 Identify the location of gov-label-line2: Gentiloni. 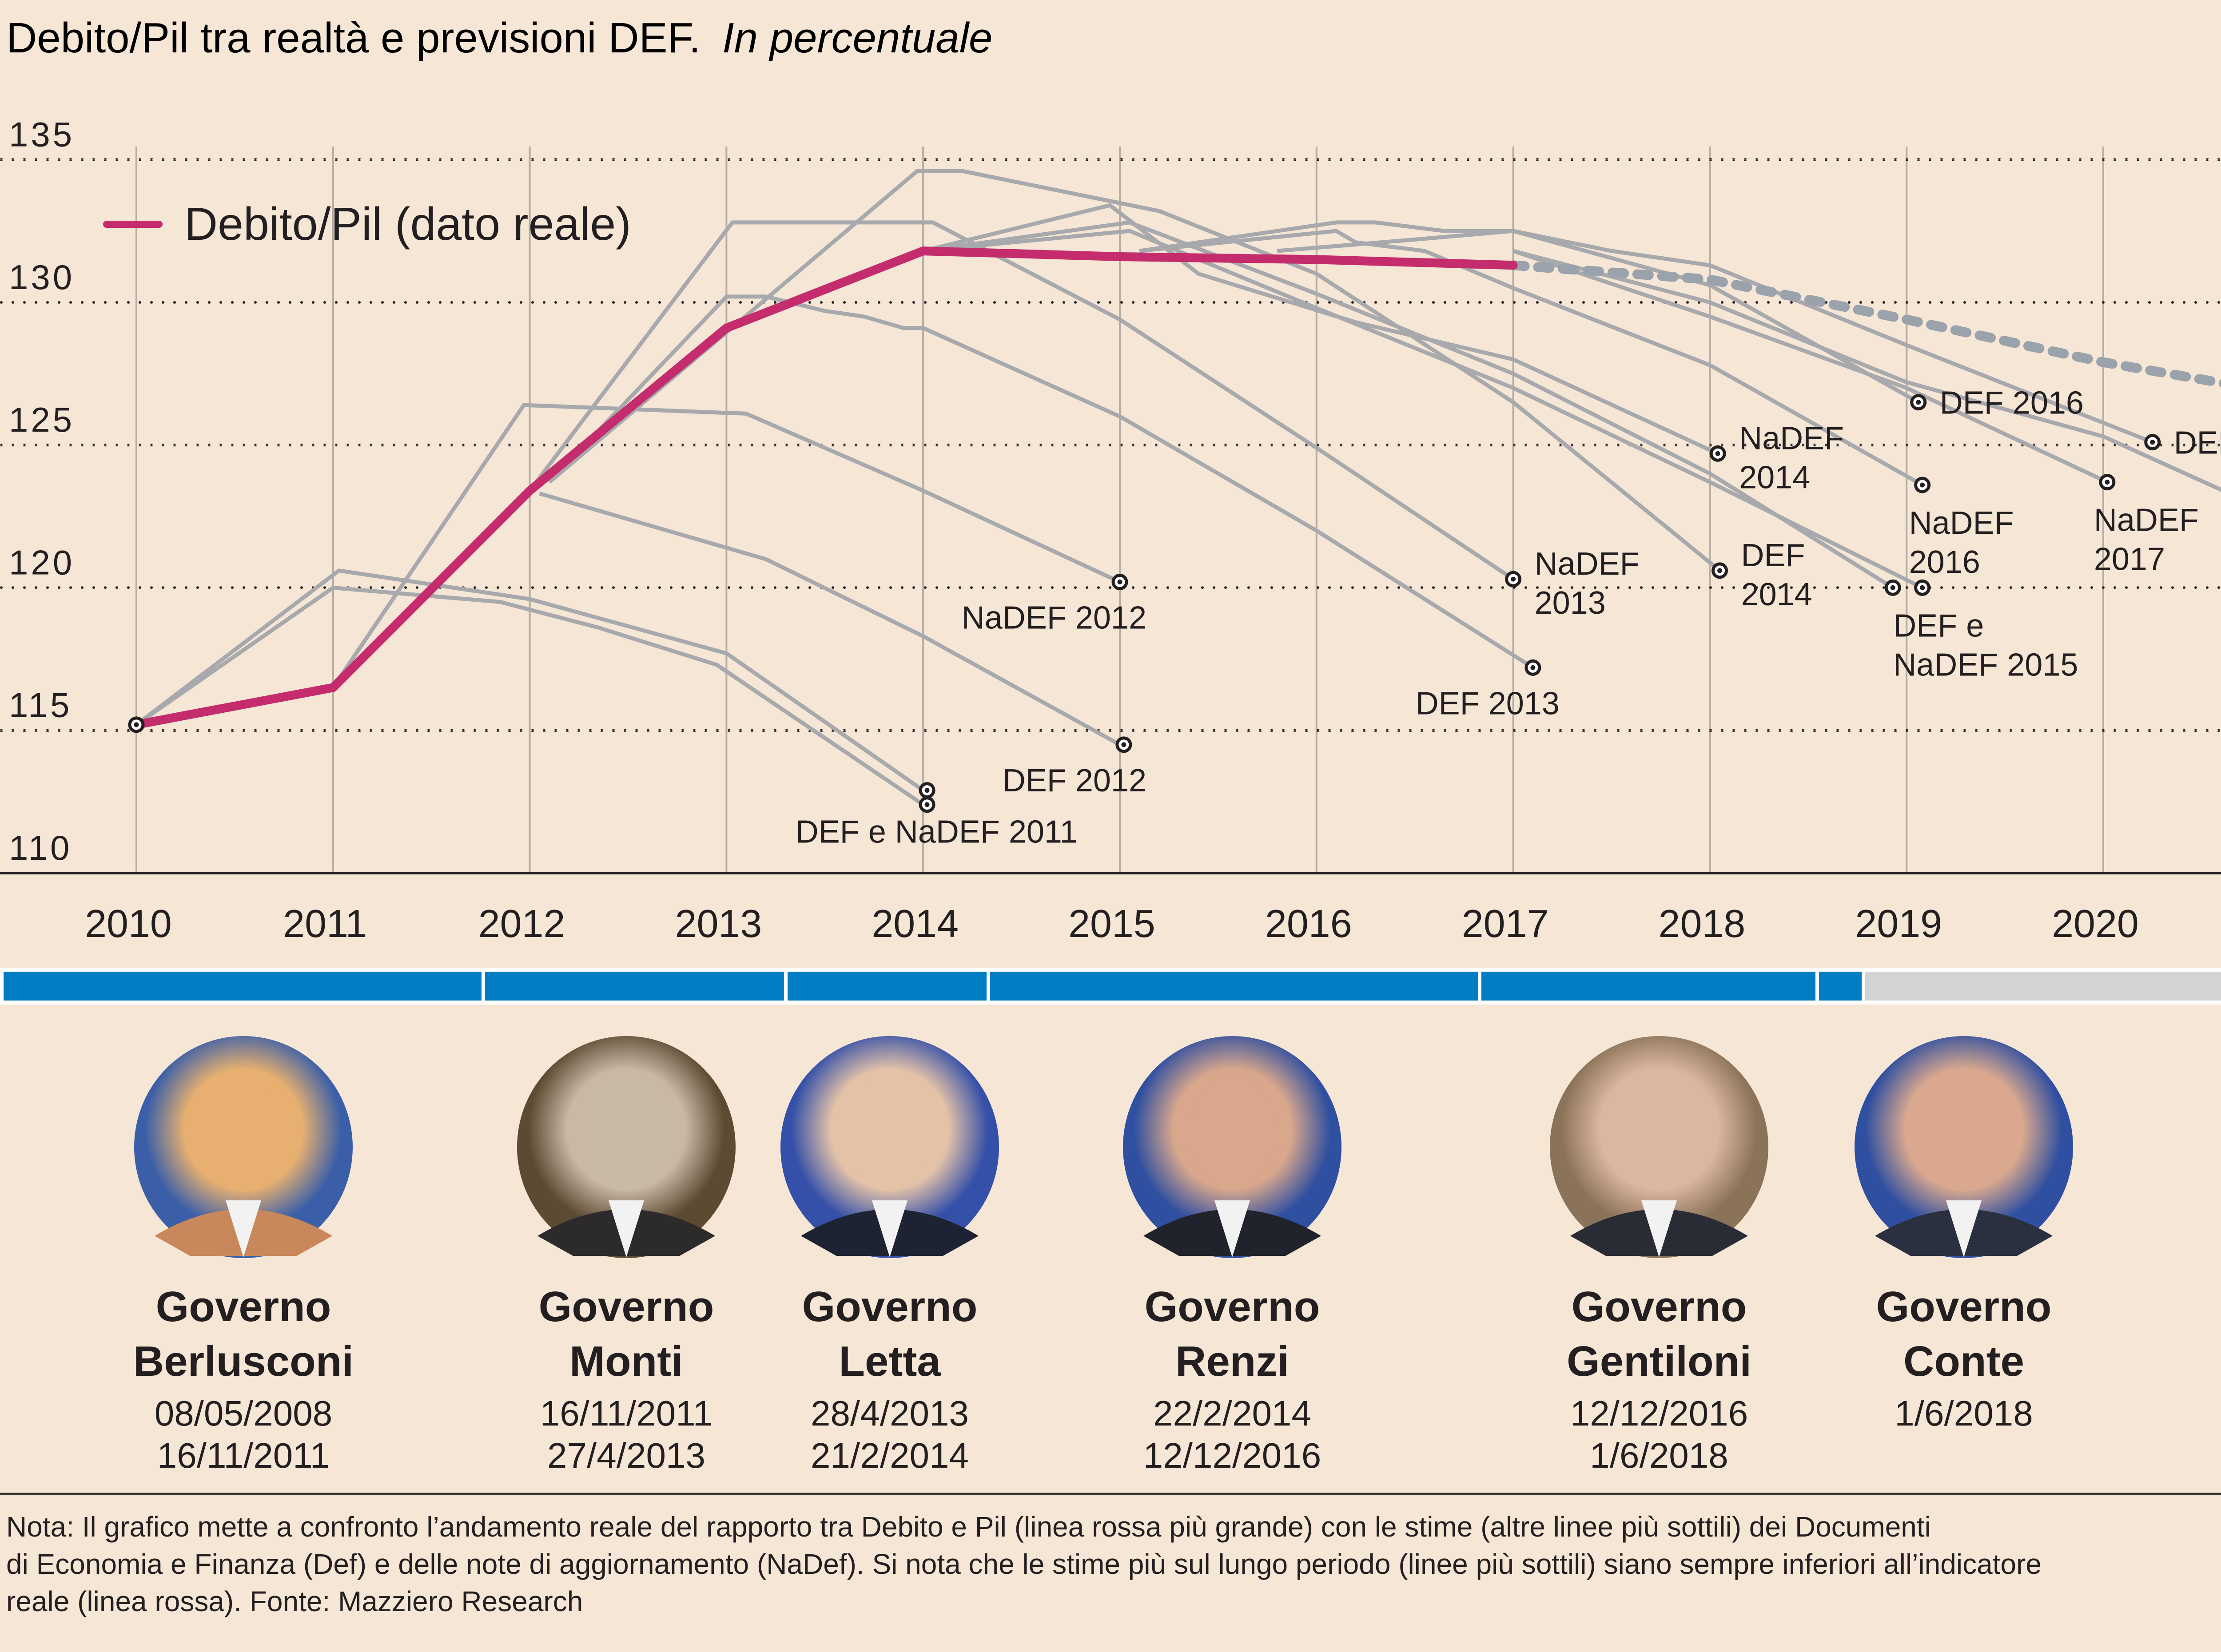
(1659, 1361).